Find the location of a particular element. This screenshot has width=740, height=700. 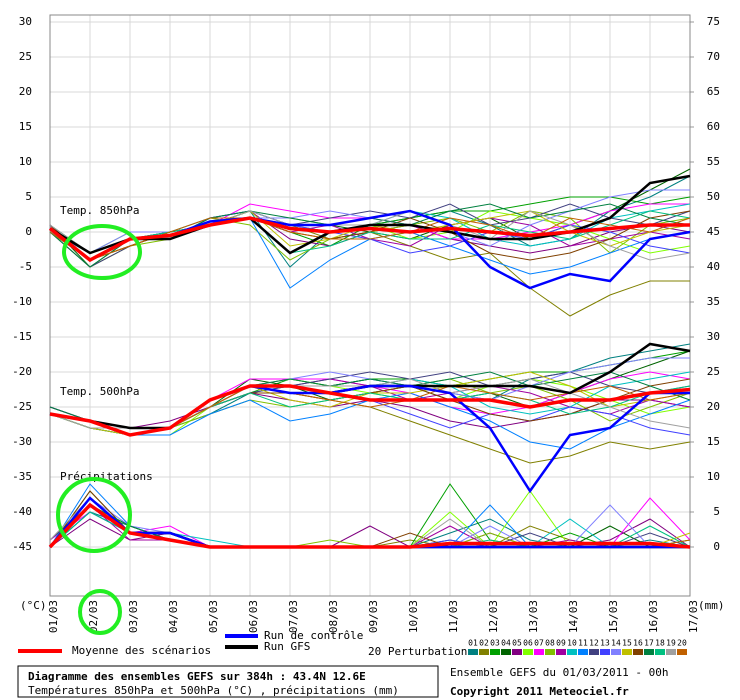

legend-label: 04 is located at coordinates (506, 643).